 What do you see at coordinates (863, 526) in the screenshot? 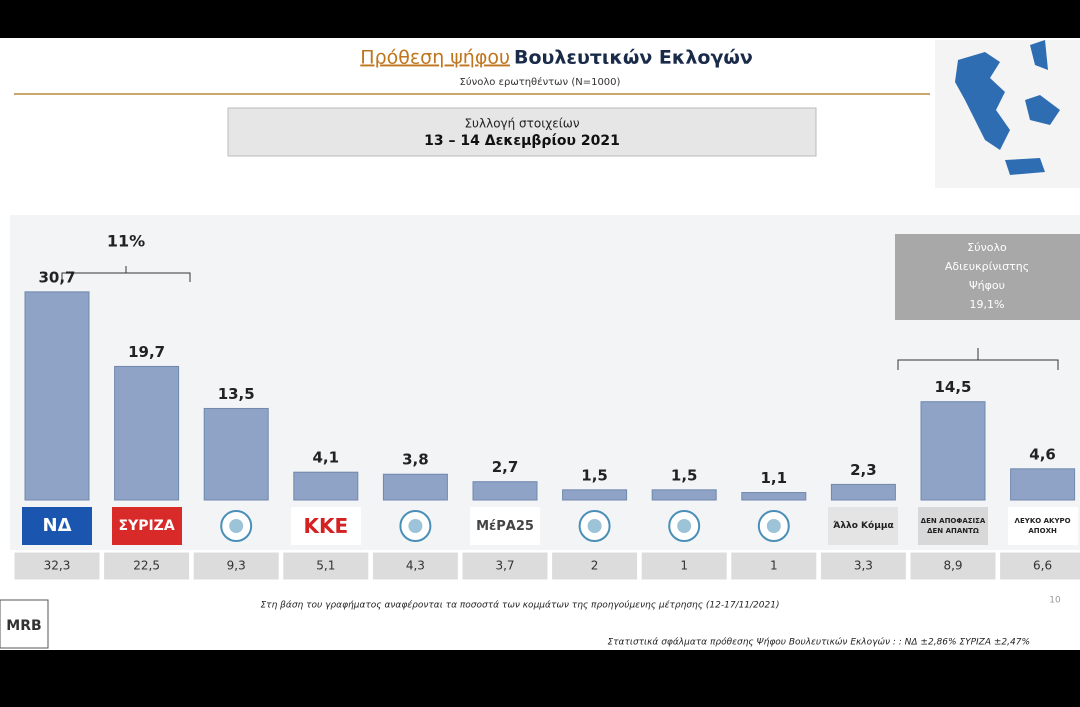
I see `category-label: Άλλο Κόμμα` at bounding box center [863, 526].